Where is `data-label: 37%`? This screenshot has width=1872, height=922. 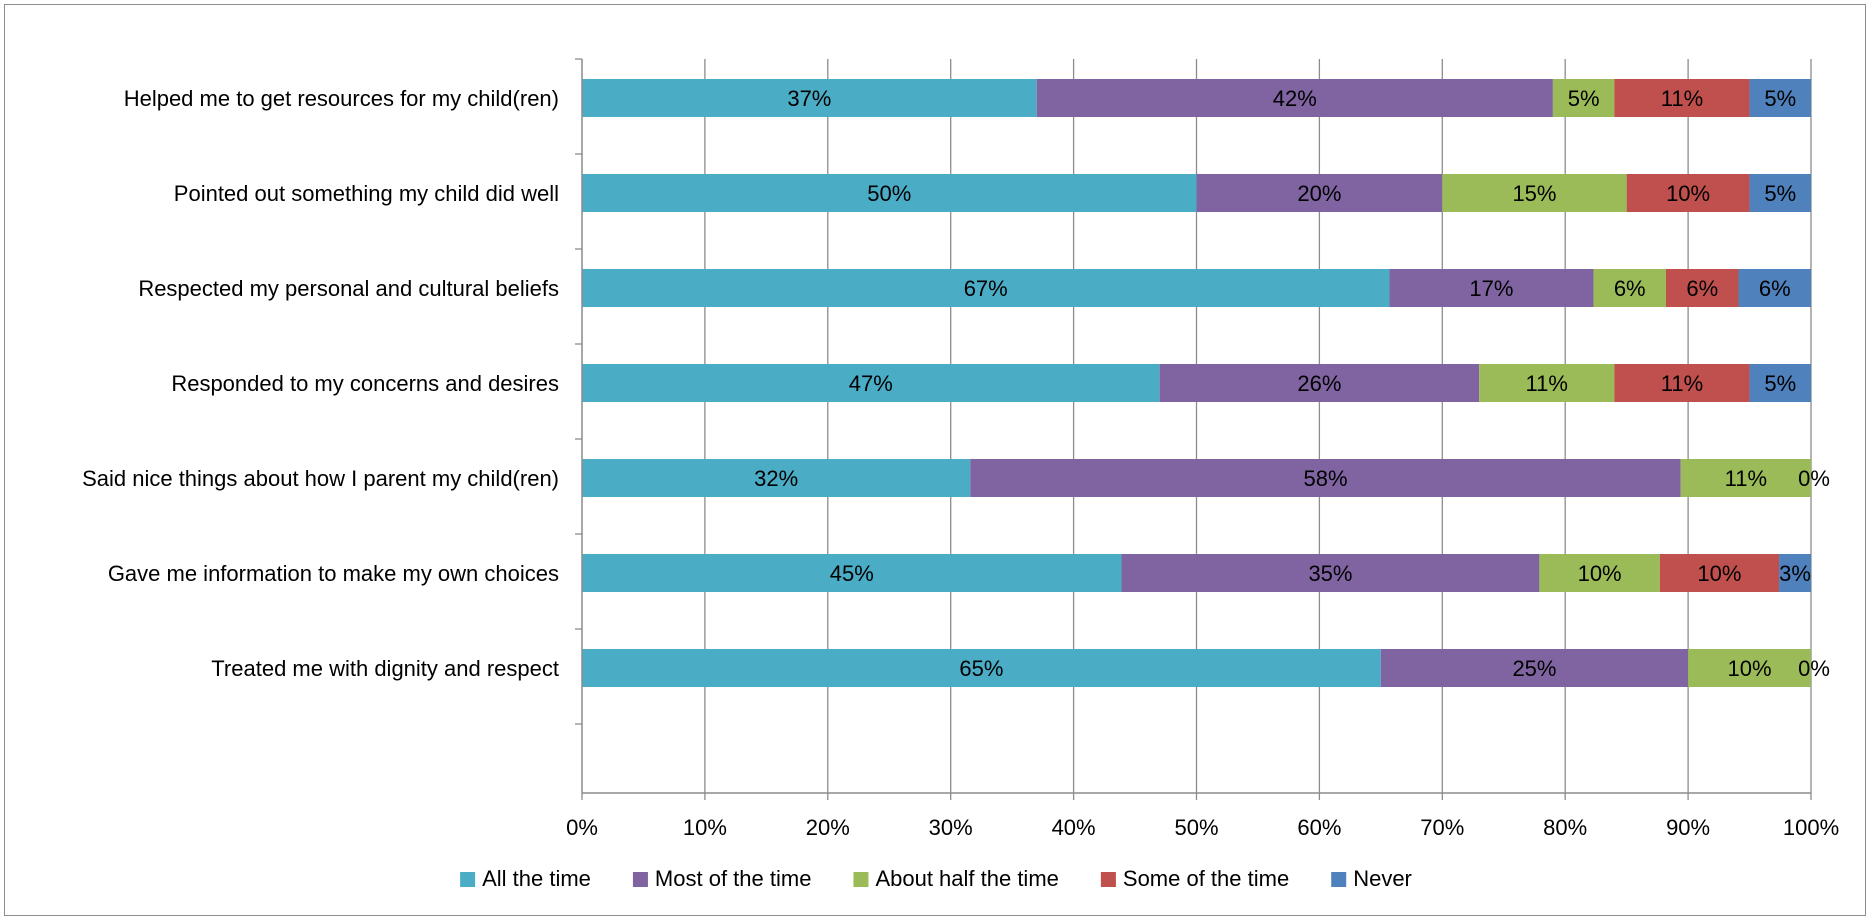
data-label: 37% is located at coordinates (809, 98).